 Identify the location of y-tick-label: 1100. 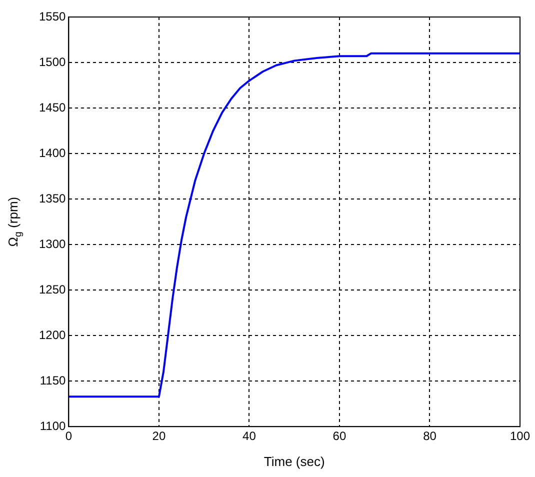
(53, 425).